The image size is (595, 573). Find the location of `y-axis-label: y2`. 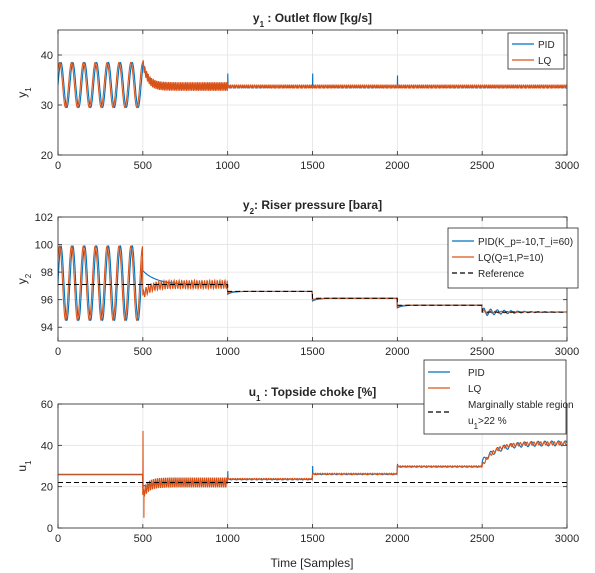

y-axis-label: y2 is located at coordinates (24, 278).